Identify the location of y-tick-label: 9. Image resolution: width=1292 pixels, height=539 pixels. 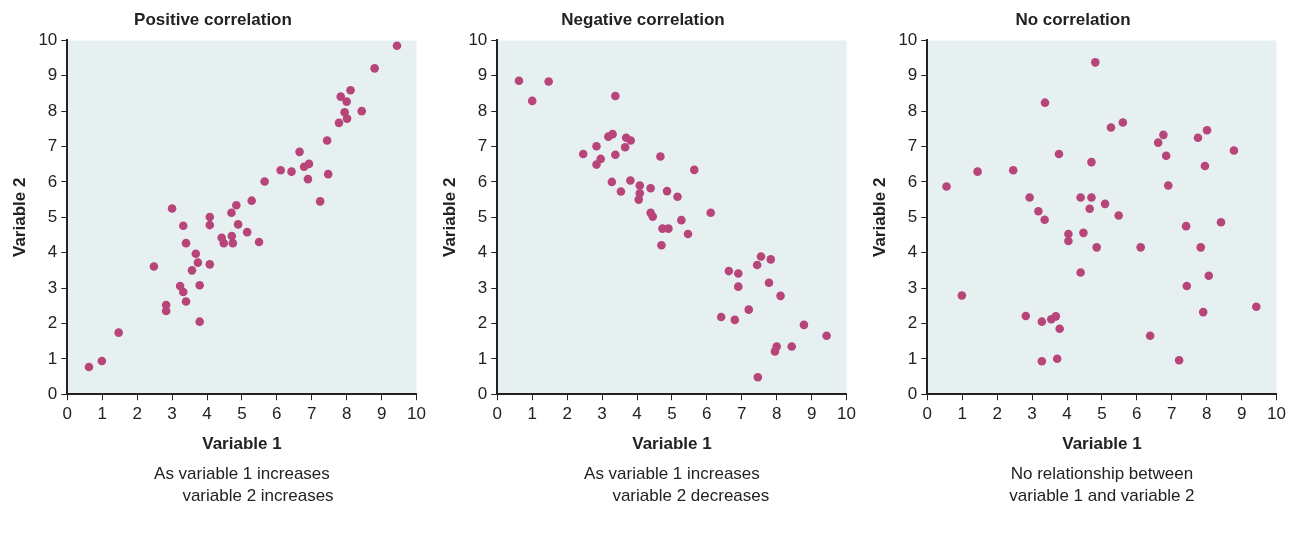
(912, 75).